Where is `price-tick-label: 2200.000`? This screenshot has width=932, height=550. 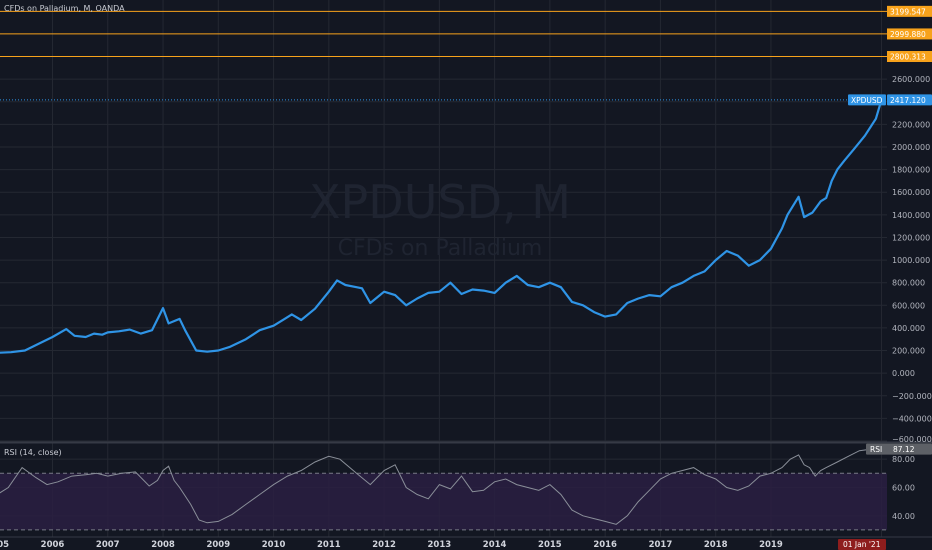
price-tick-label: 2200.000 is located at coordinates (911, 124).